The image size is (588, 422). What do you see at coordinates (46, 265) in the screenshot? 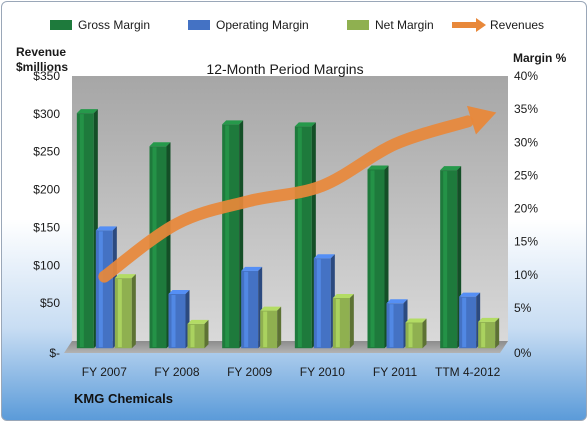
I see `left-tick-label: $100` at bounding box center [46, 265].